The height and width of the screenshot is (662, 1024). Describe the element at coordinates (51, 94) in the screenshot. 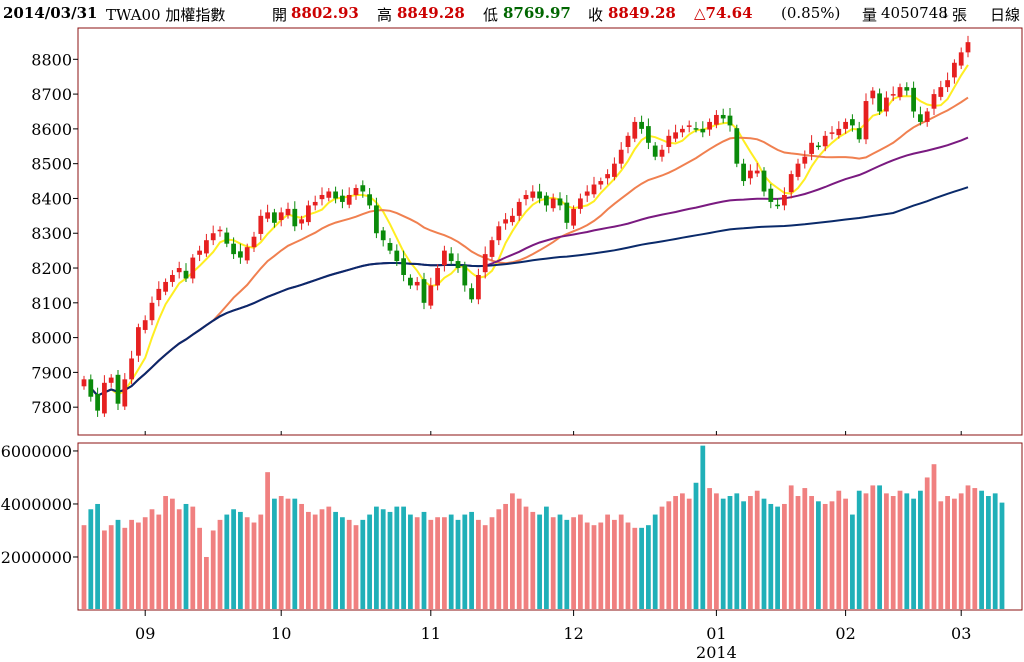

I see `price-tick-label: 8700` at that location.